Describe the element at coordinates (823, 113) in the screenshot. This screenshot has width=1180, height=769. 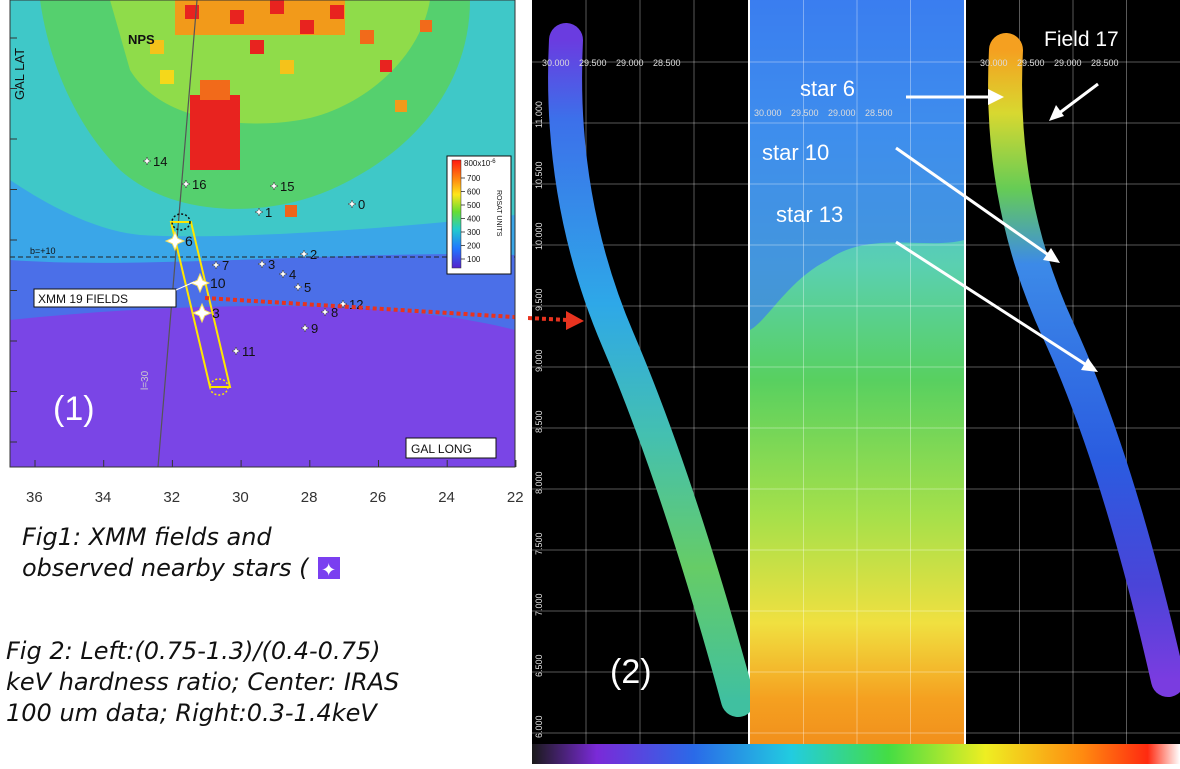
I see `center-ra-ticks: 30.000 29.500 29.000 28.500` at that location.